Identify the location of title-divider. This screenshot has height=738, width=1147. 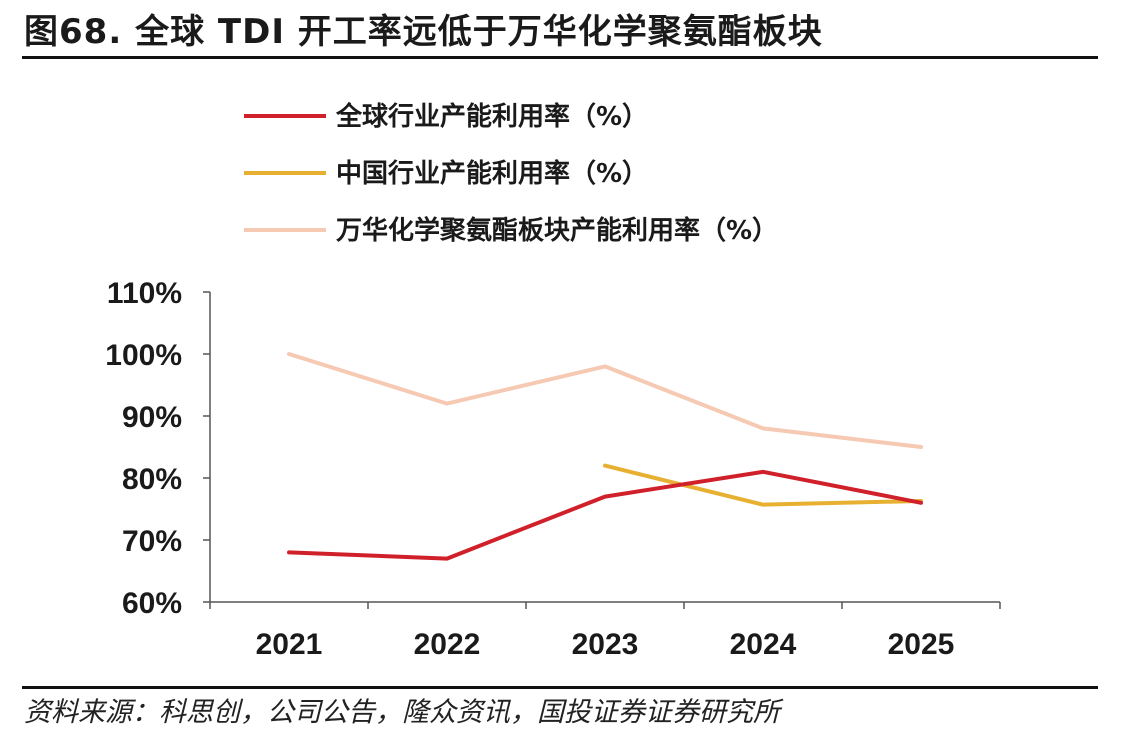
(560, 57).